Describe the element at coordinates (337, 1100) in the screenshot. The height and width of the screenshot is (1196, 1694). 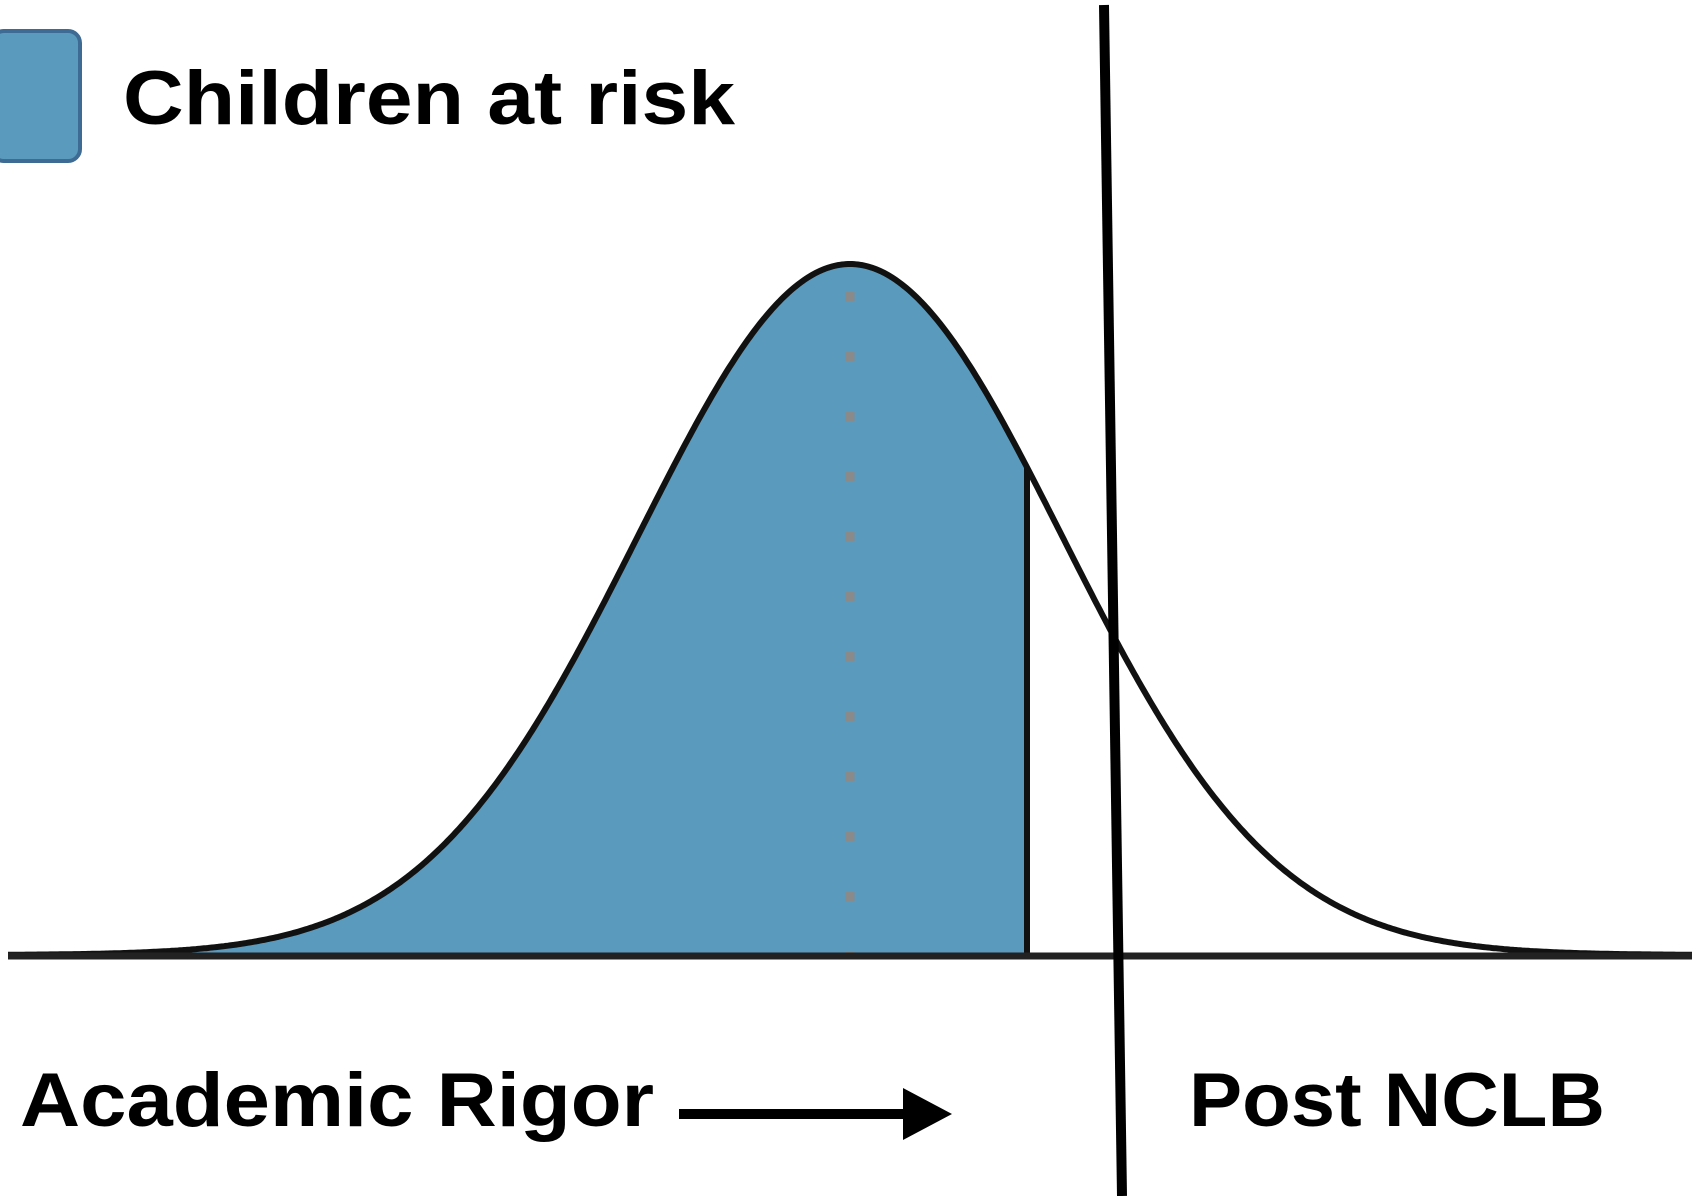
I see `x-axis-label: Academic Rigor` at that location.